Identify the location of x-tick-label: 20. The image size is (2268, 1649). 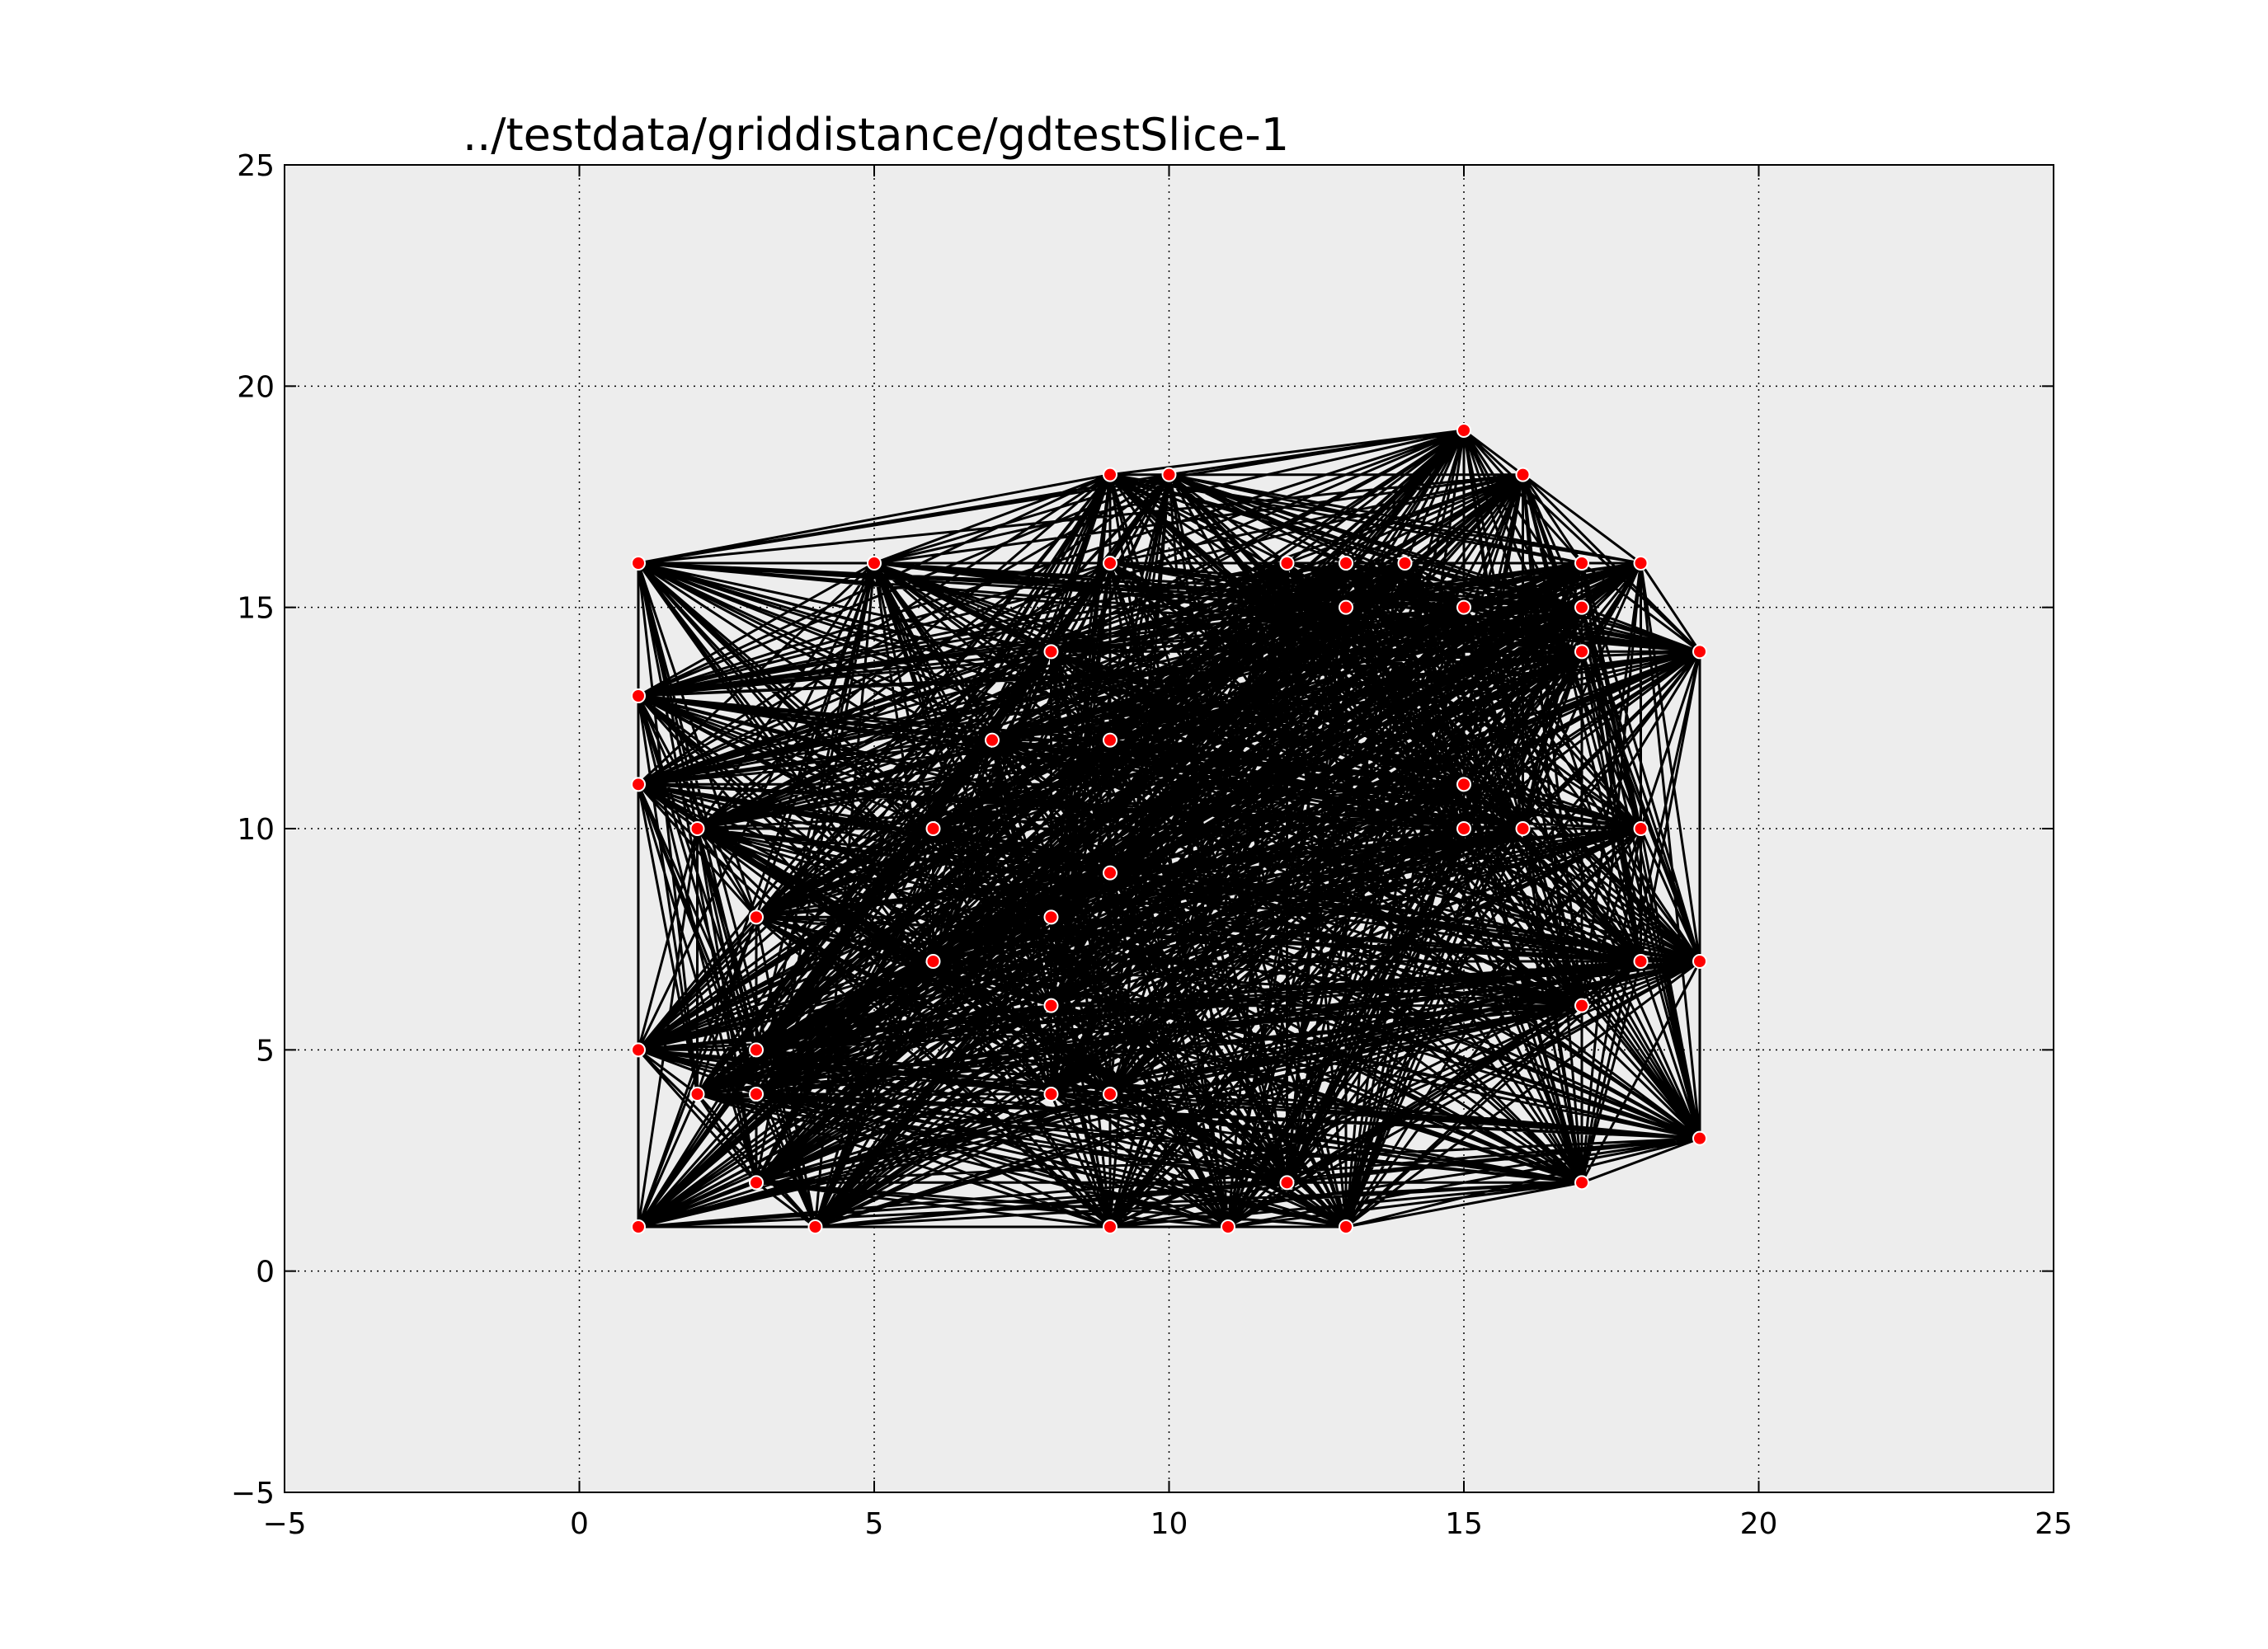
(1759, 1524).